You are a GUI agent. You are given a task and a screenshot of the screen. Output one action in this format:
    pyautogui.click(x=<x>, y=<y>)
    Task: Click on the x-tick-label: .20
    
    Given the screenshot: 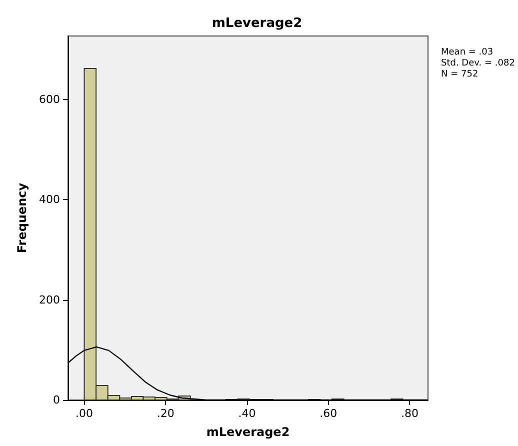 What is the action you would take?
    pyautogui.click(x=165, y=413)
    